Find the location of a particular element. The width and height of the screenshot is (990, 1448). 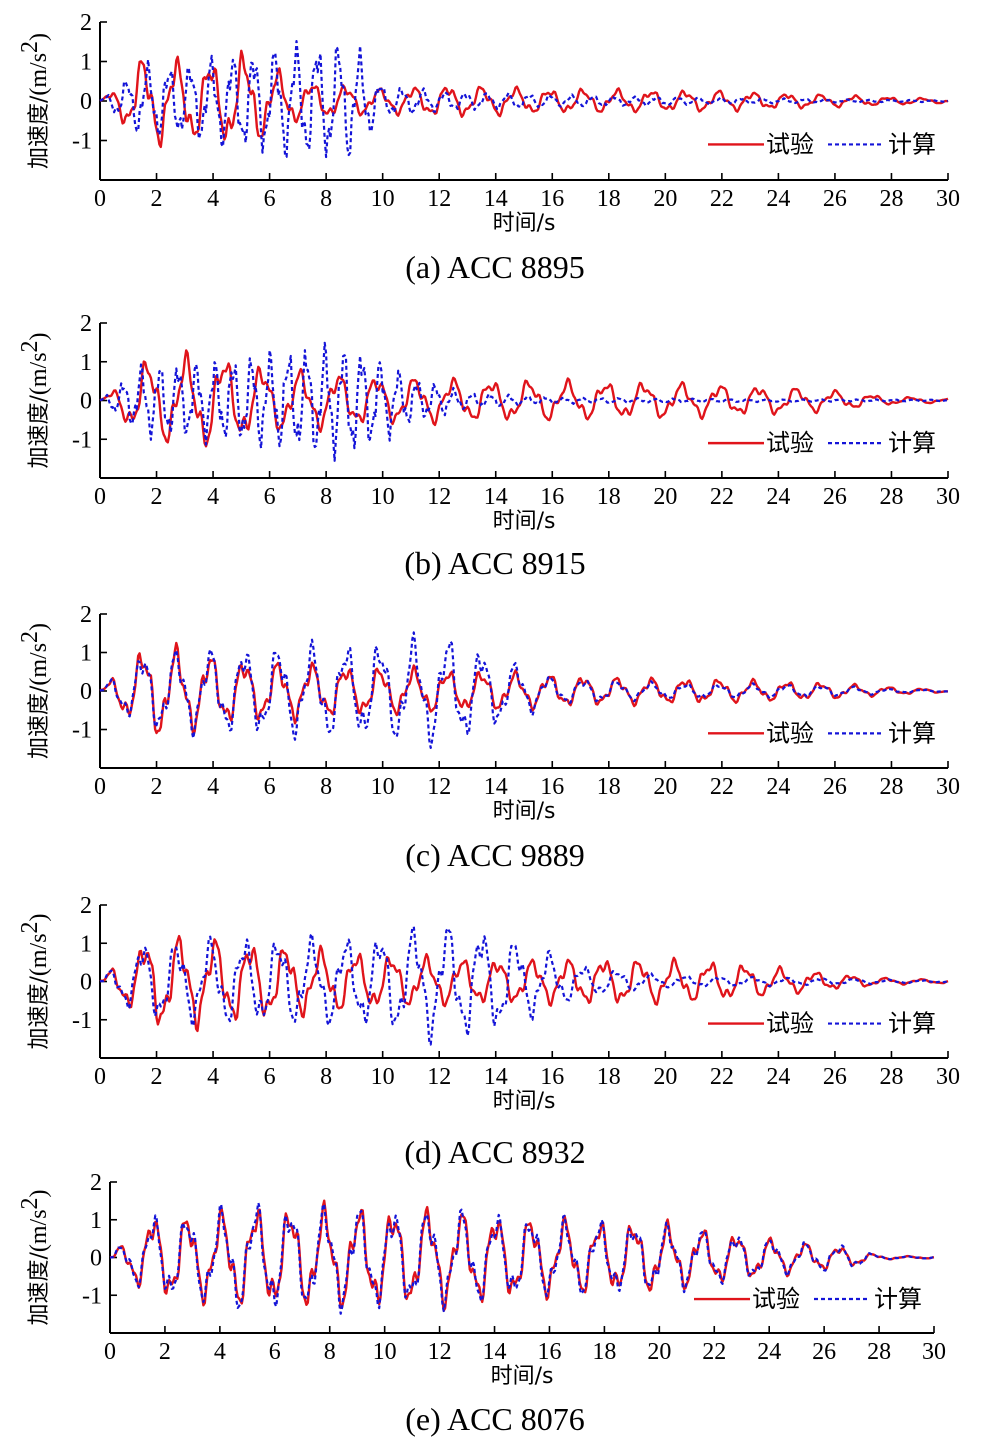

chart-caption: (b) ACC 8915 is located at coordinates (494, 563).